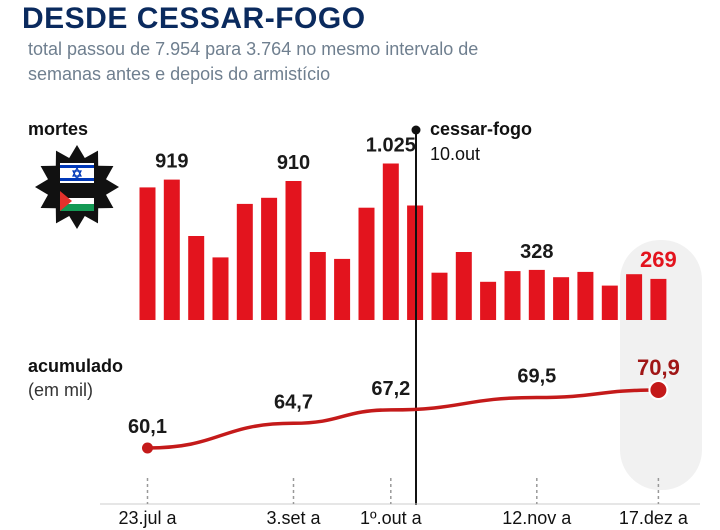 The height and width of the screenshot is (530, 720). What do you see at coordinates (481, 129) in the screenshot?
I see `ceasefire-label: cessar-fogo` at bounding box center [481, 129].